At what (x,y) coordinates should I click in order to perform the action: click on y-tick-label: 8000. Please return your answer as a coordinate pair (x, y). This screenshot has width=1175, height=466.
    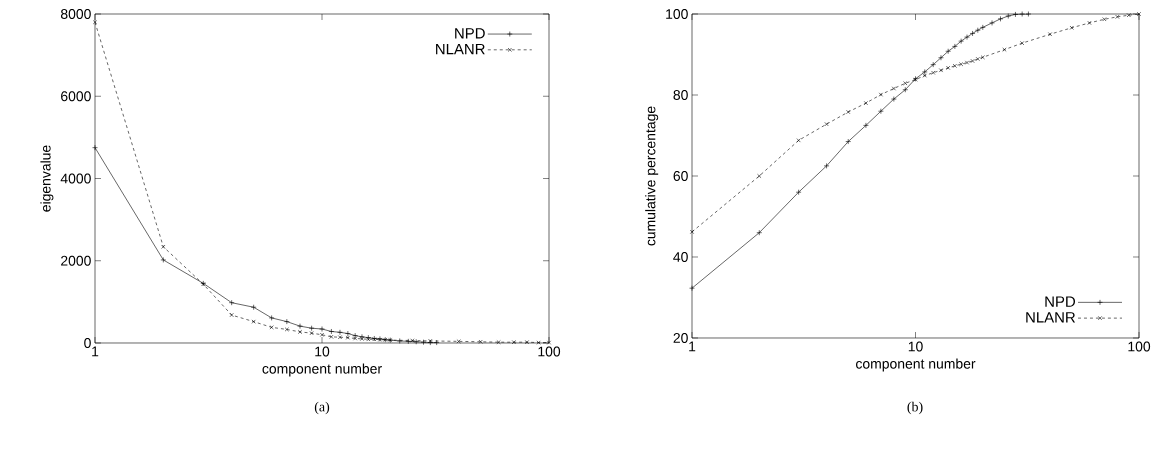
    Looking at the image, I should click on (75, 14).